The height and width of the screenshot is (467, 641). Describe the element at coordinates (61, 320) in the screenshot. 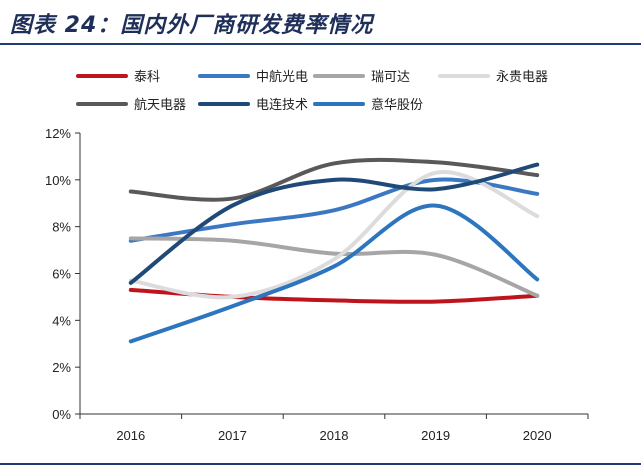

I see `y-tick-label: 4%` at that location.